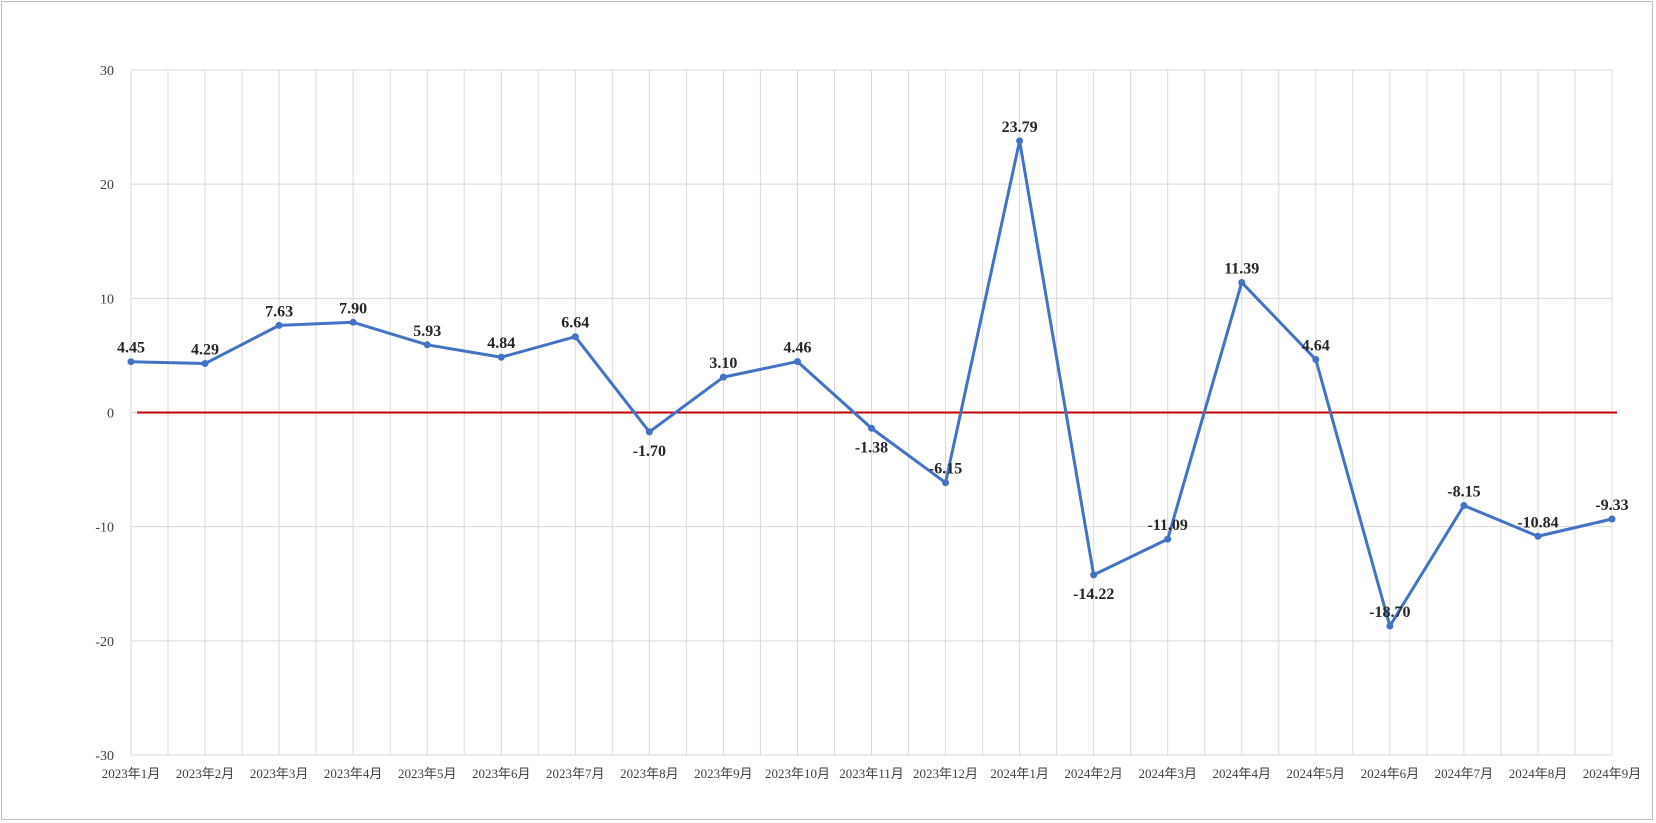  Describe the element at coordinates (501, 343) in the screenshot. I see `data-label: 4.84` at that location.